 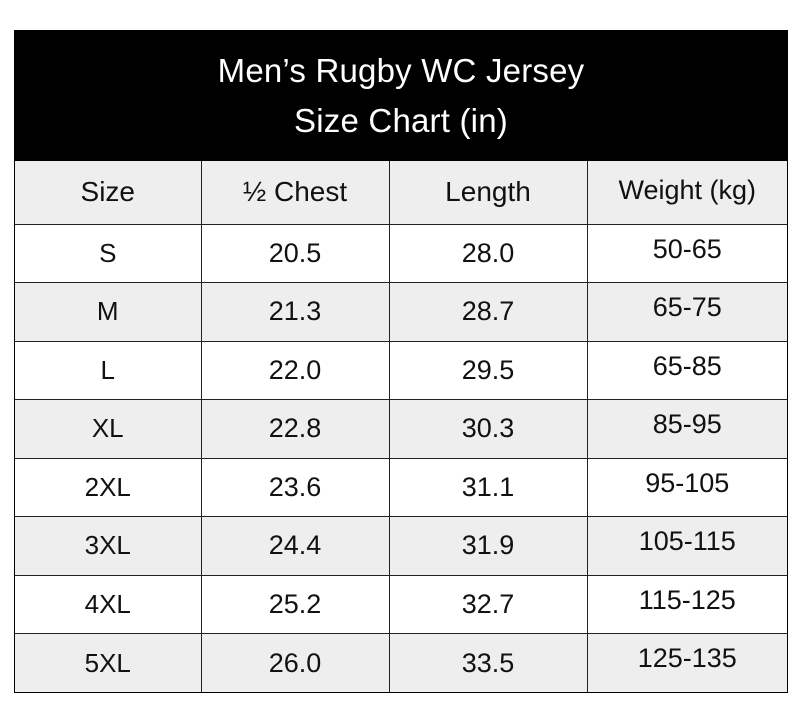 What do you see at coordinates (108, 429) in the screenshot?
I see `size-cell: XL` at bounding box center [108, 429].